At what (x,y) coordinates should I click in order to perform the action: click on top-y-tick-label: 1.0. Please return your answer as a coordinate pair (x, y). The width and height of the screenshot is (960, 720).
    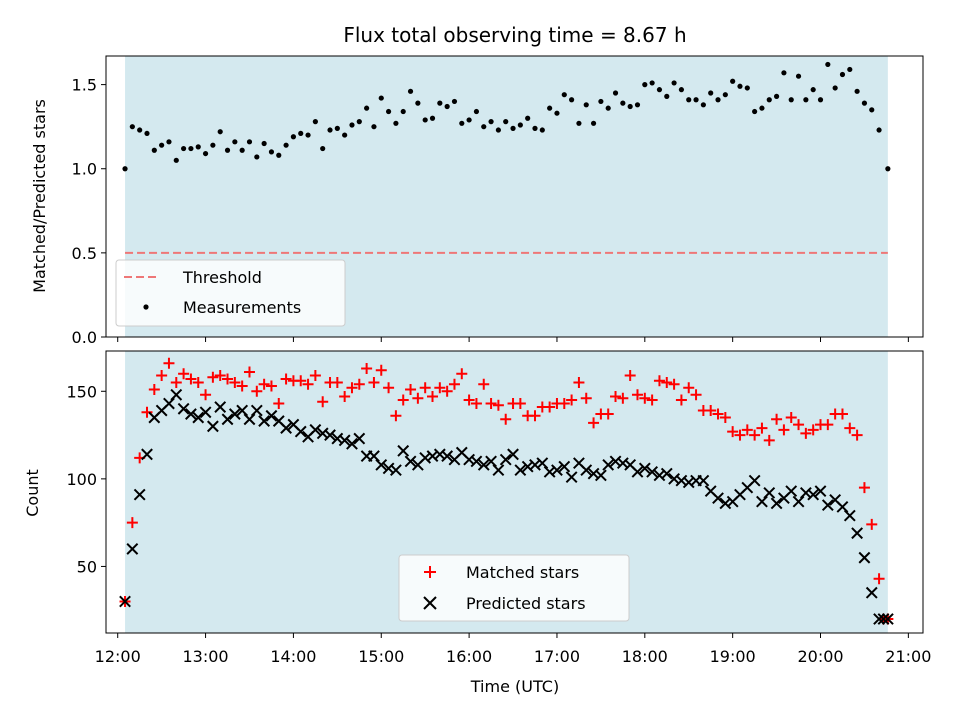
    Looking at the image, I should click on (84, 169).